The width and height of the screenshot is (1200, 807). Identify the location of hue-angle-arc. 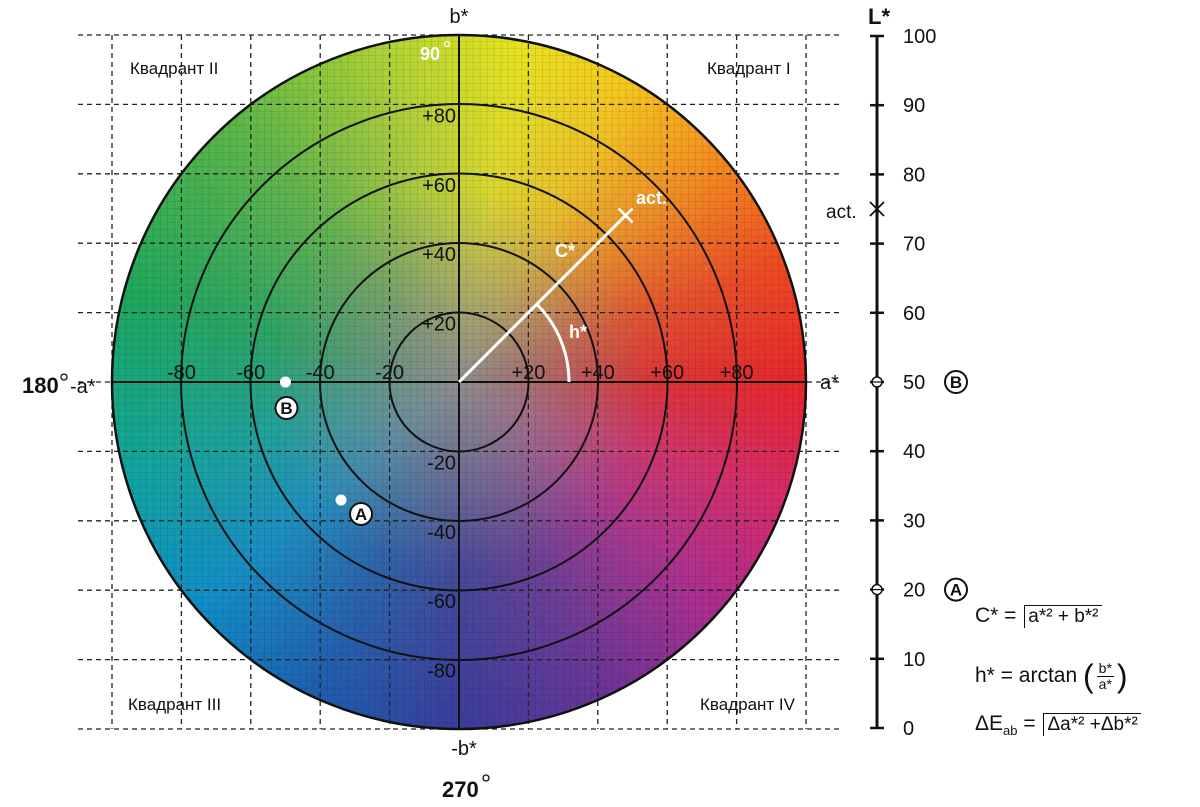
(553, 343).